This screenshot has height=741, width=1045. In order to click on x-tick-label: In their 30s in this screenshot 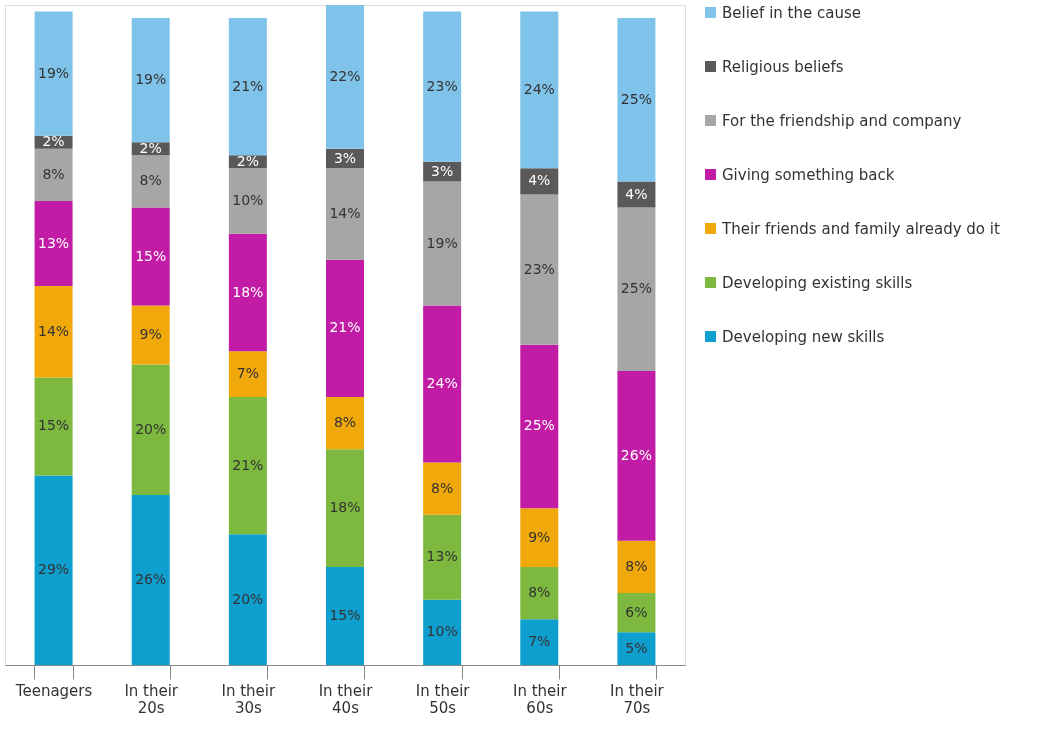, I will do `click(249, 699)`.